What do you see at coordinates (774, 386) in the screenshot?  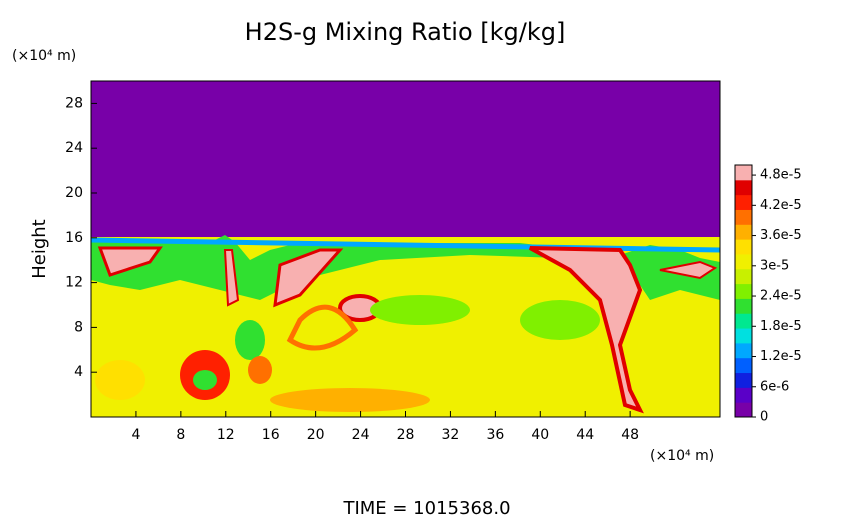 I see `colorbar-tick-label: 6e-6` at bounding box center [774, 386].